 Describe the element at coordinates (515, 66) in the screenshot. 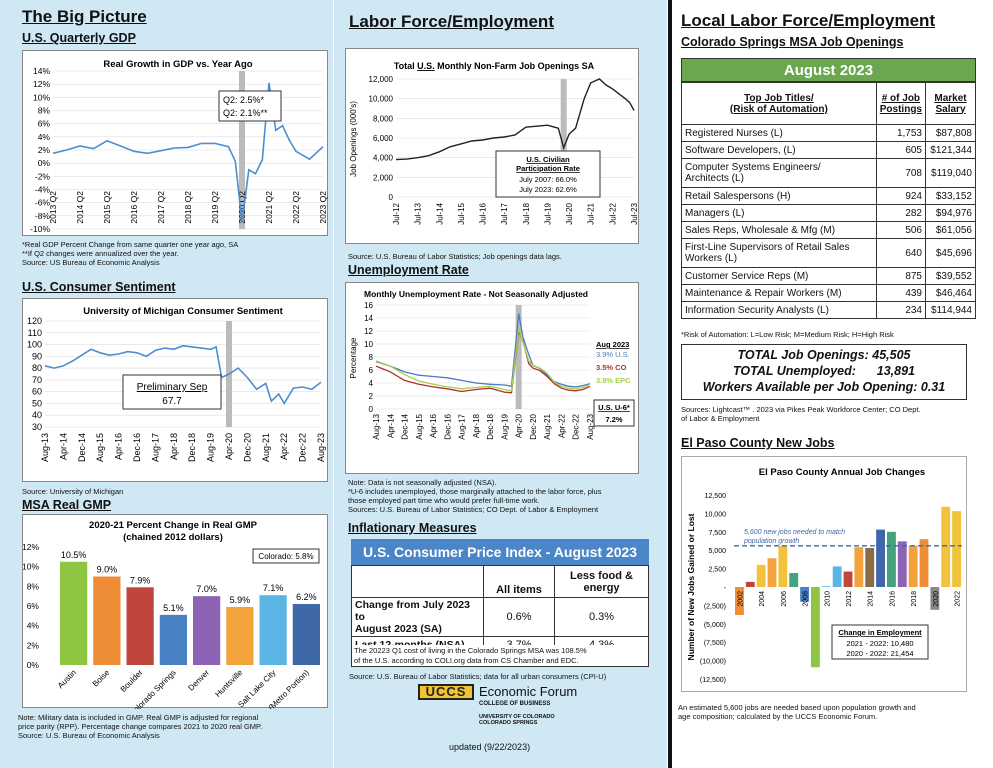

I see `title-part-3: Monthly Non-Farm Job Openings SA` at that location.